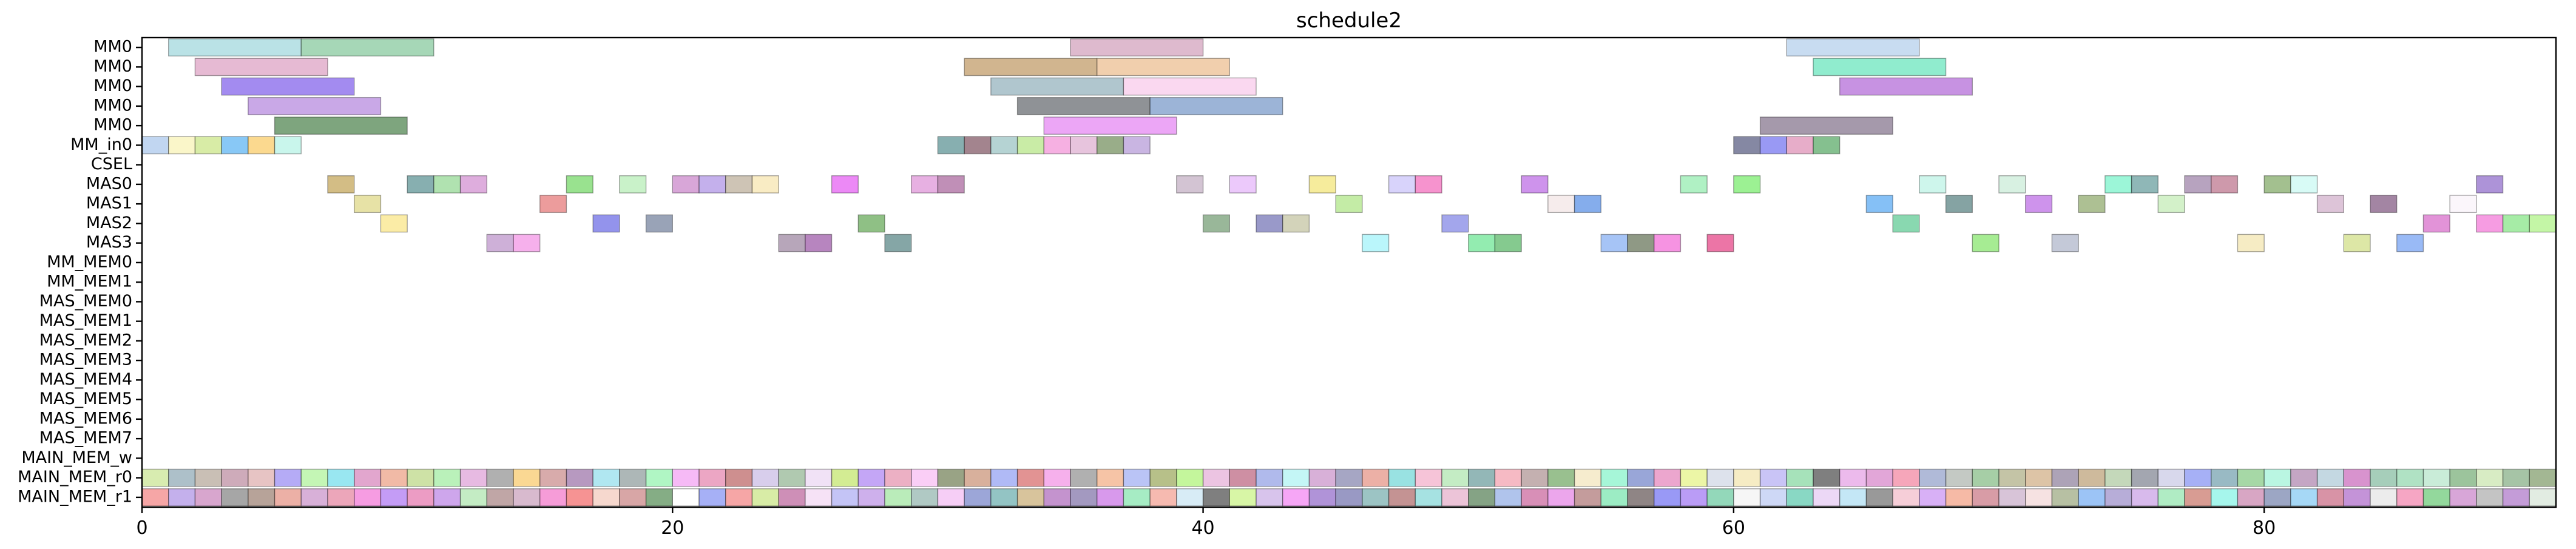  Describe the element at coordinates (85, 340) in the screenshot. I see `y-tick-label-15: MAS_MEM2` at that location.